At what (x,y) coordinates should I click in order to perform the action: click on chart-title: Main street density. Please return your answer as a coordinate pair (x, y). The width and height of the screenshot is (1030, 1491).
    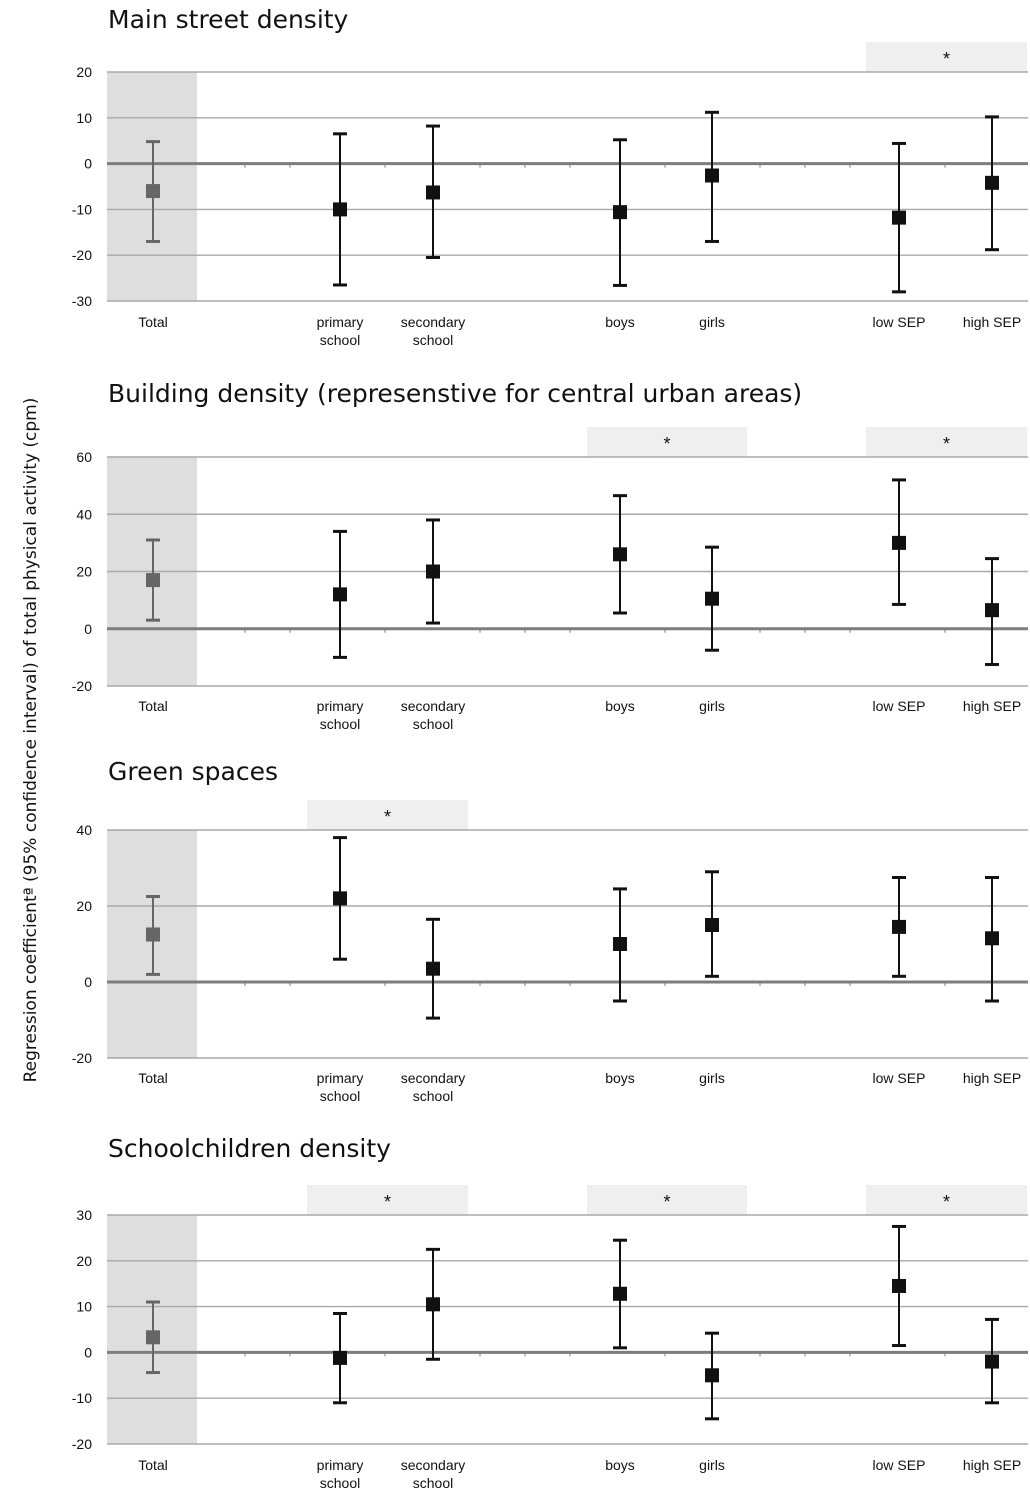
    Looking at the image, I should click on (228, 19).